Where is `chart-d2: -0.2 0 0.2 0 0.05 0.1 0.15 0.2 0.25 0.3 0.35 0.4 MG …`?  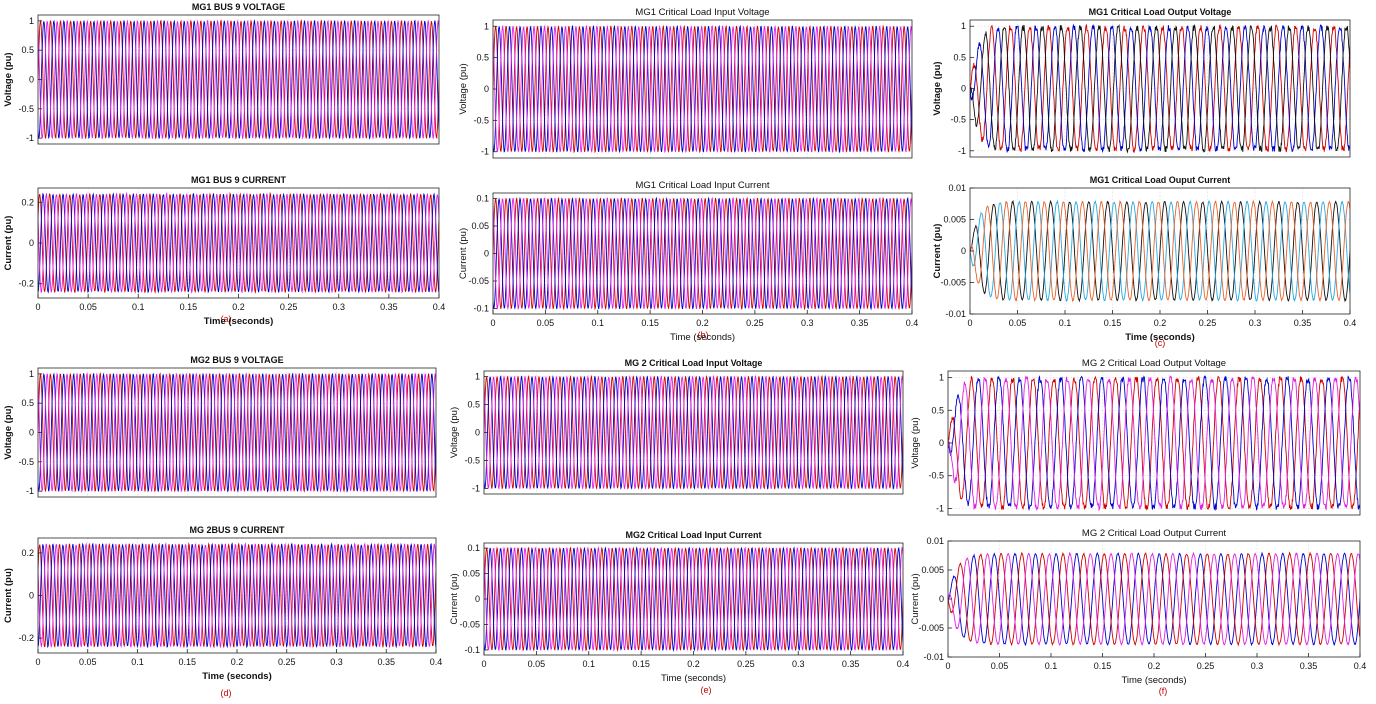
chart-d2: -0.2 0 0.2 0 0.05 0.1 0.15 0.2 0.25 0.3 0.35 0.4 MG … is located at coordinates (222, 603).